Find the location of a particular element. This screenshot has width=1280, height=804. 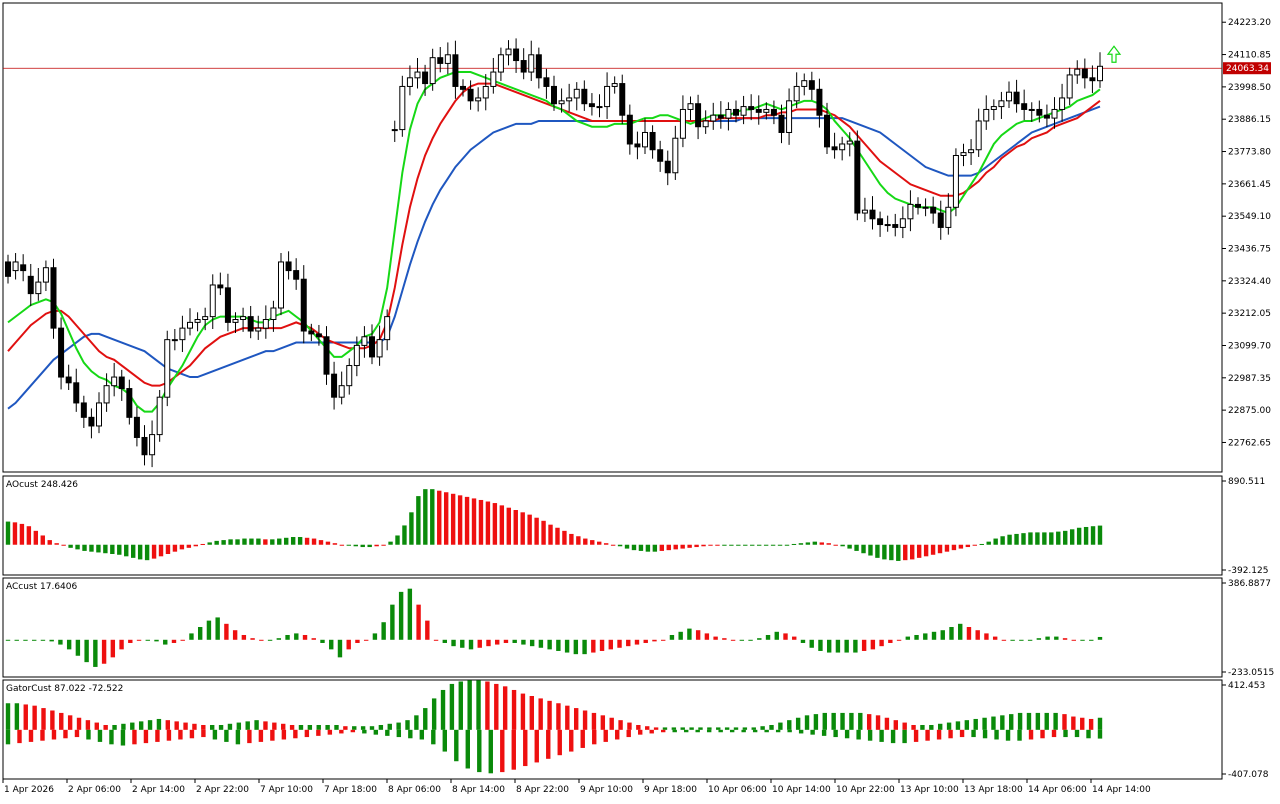

price-y-tick-label: 23886.15 is located at coordinates (1249, 120).